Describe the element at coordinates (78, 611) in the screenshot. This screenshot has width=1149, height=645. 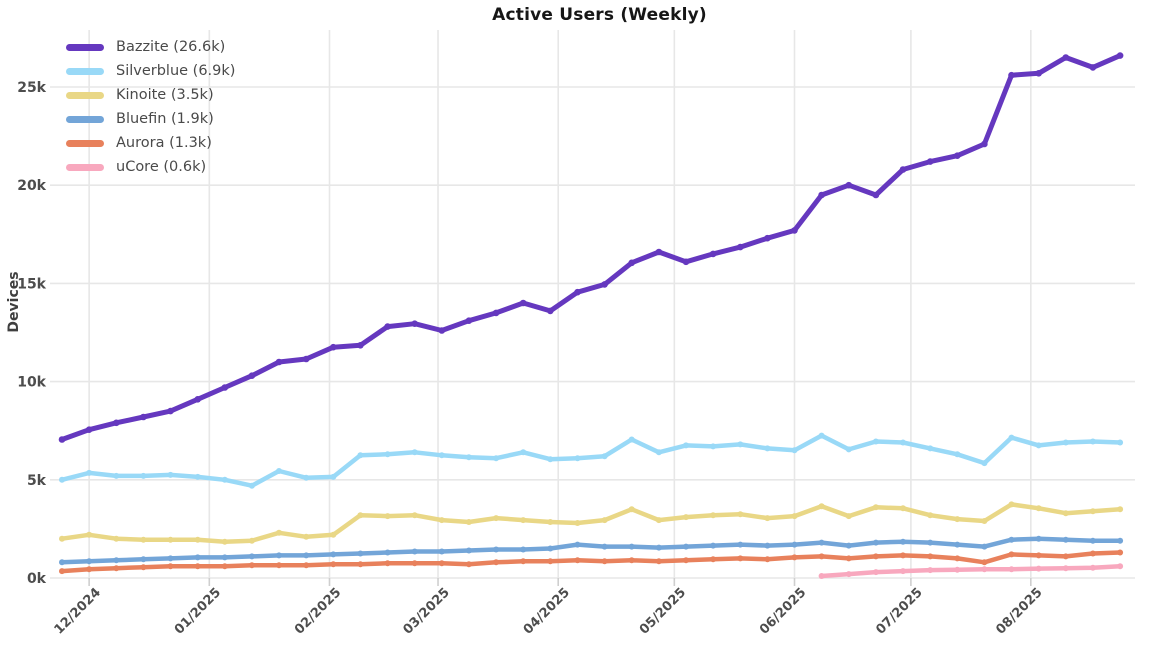
I see `x-tick-label: 12/2024` at that location.